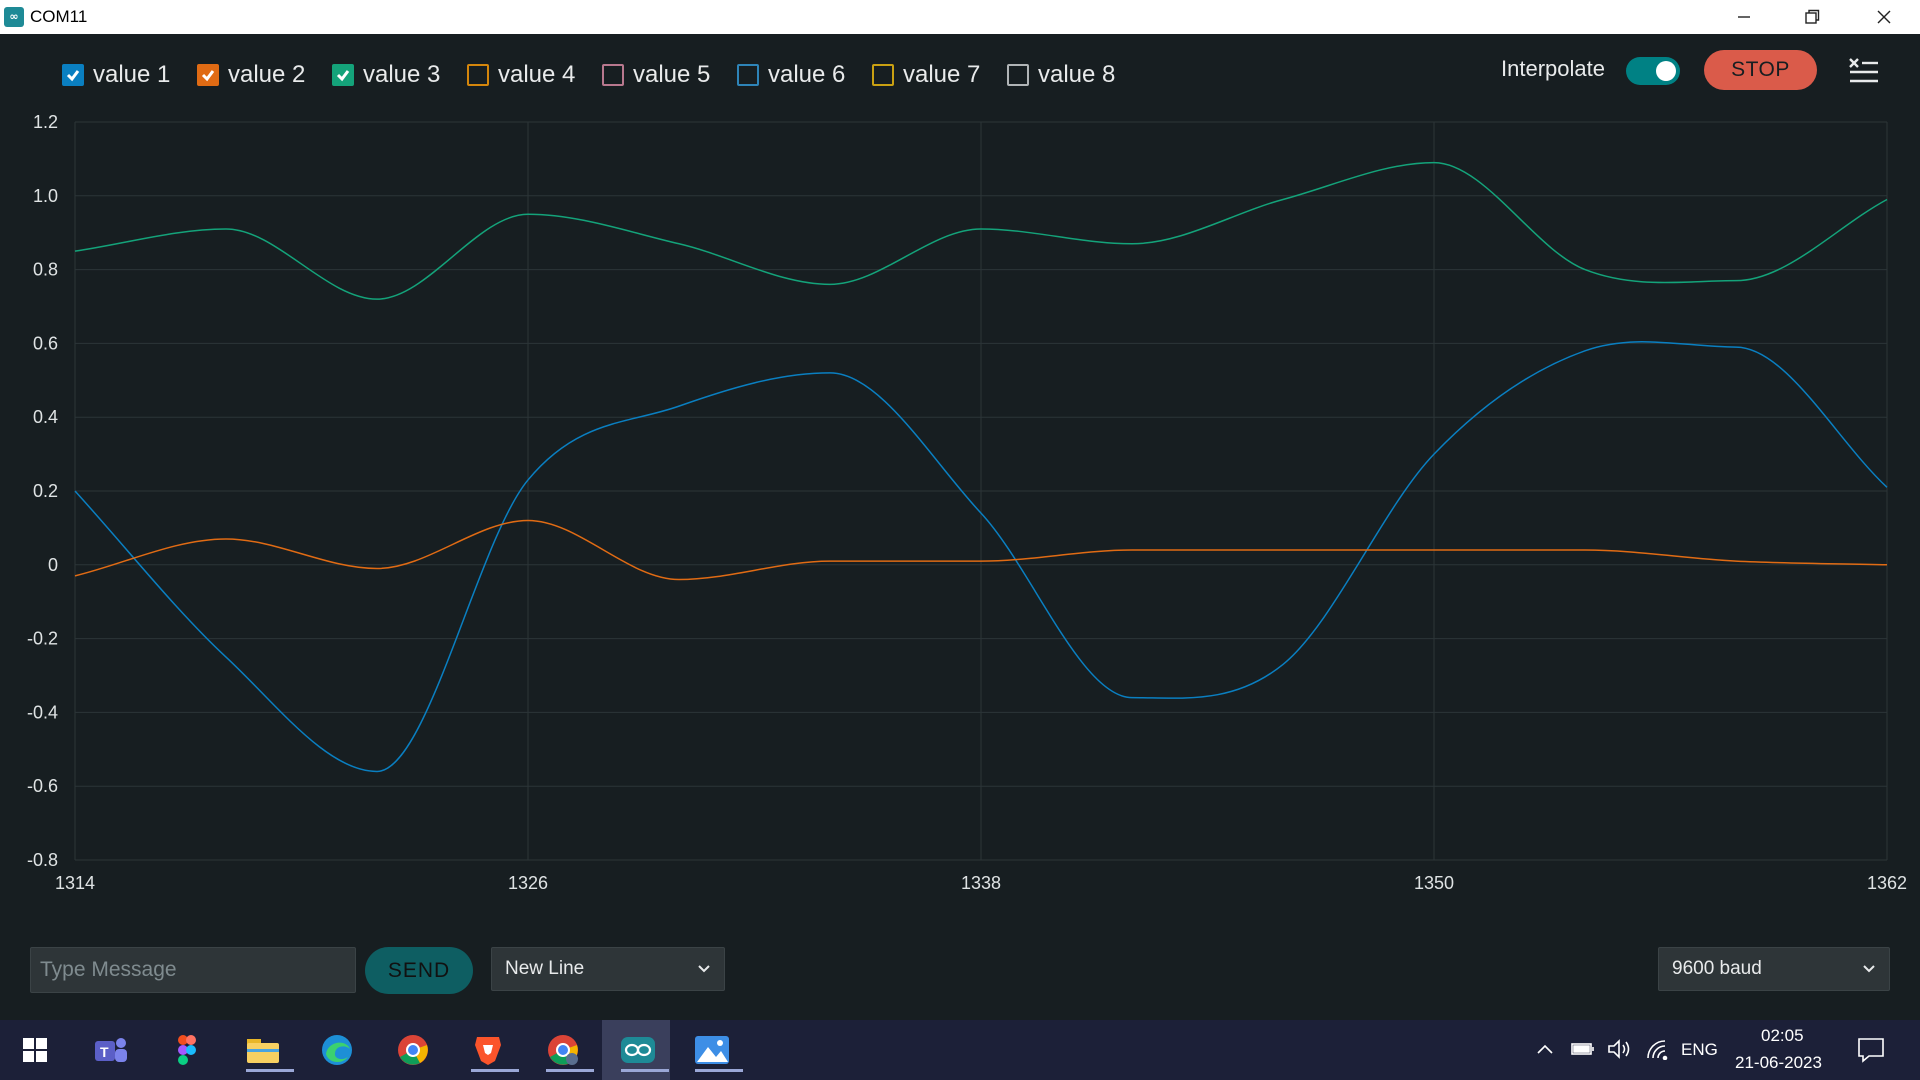  I want to click on minimize-button, so click(1744, 17).